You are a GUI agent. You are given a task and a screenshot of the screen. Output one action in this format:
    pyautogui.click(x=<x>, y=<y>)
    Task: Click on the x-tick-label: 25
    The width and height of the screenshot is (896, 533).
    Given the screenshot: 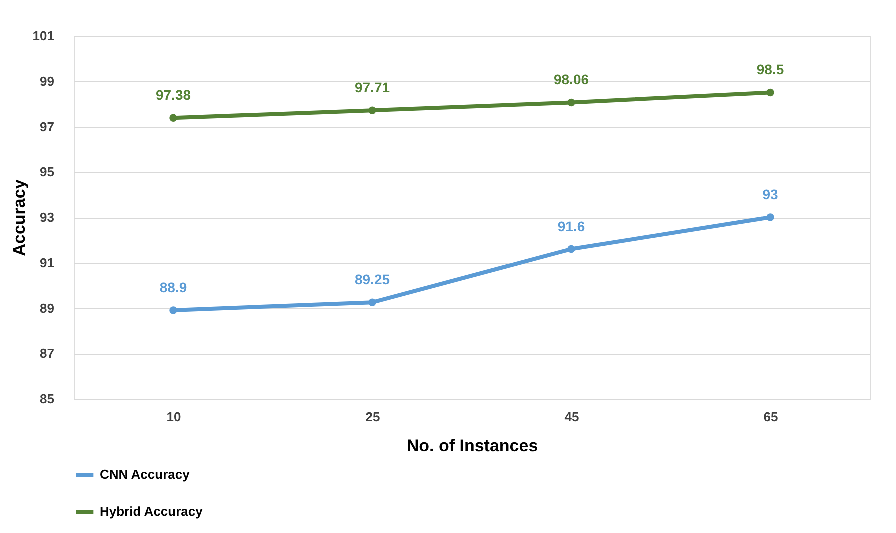 What is the action you would take?
    pyautogui.click(x=373, y=417)
    